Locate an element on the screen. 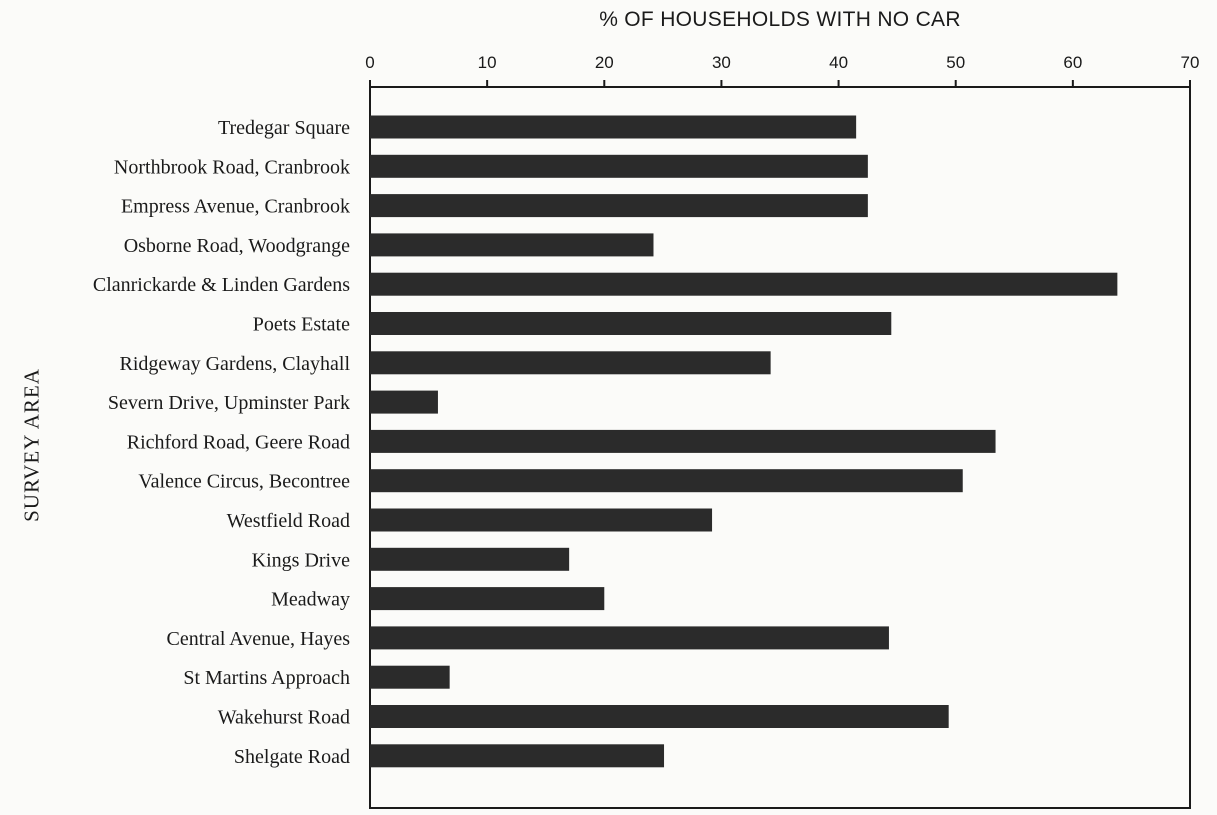  category-label-empress-avenue-cranbrook: Empress Avenue, Cranbrook is located at coordinates (235, 207).